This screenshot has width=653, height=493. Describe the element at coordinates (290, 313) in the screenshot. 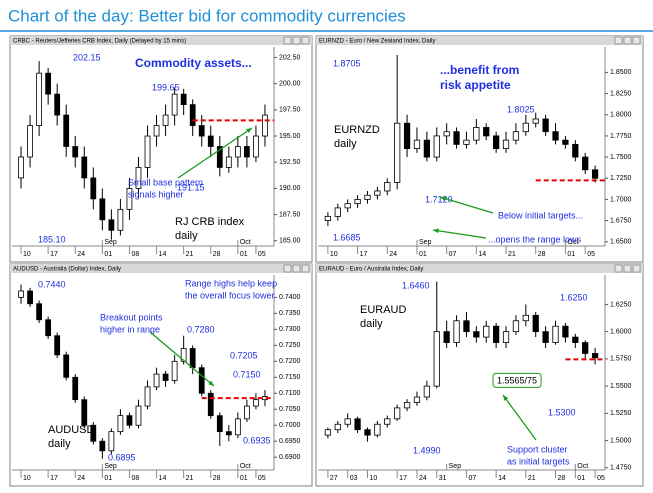

I see `y-tick-label: 0.7350` at that location.